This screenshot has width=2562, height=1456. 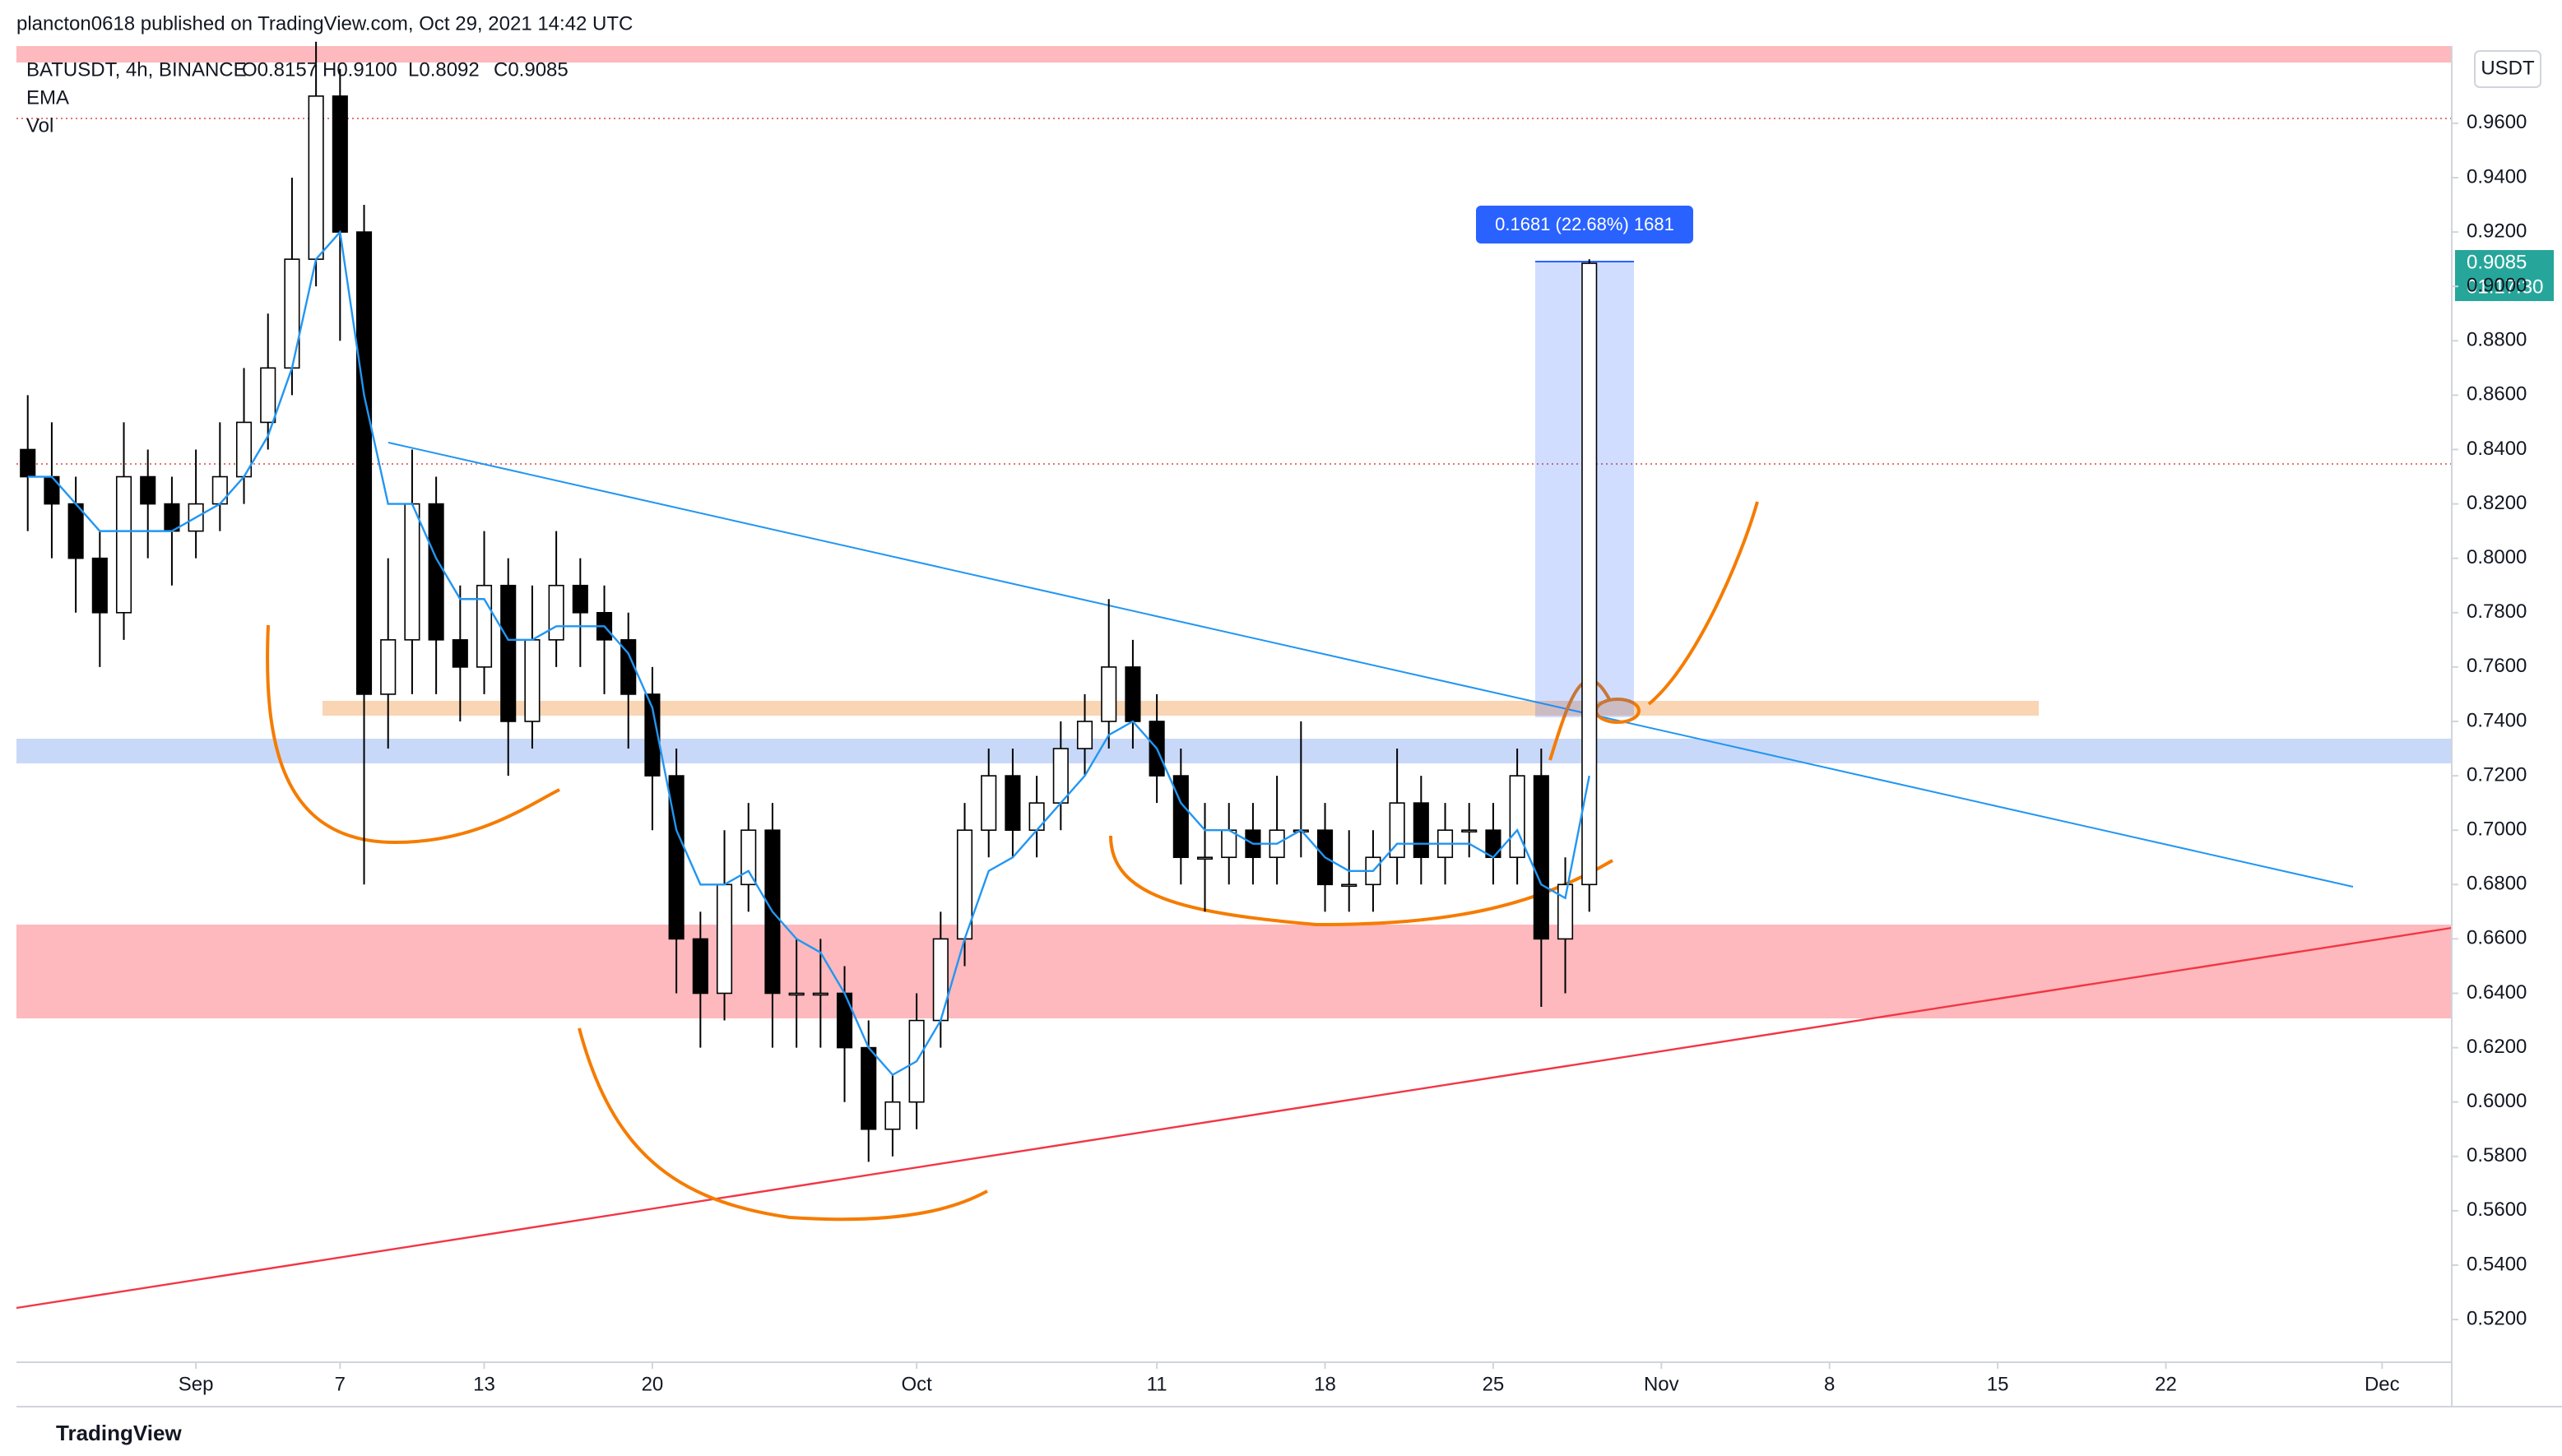 What do you see at coordinates (783, 1124) in the screenshot?
I see `curve` at bounding box center [783, 1124].